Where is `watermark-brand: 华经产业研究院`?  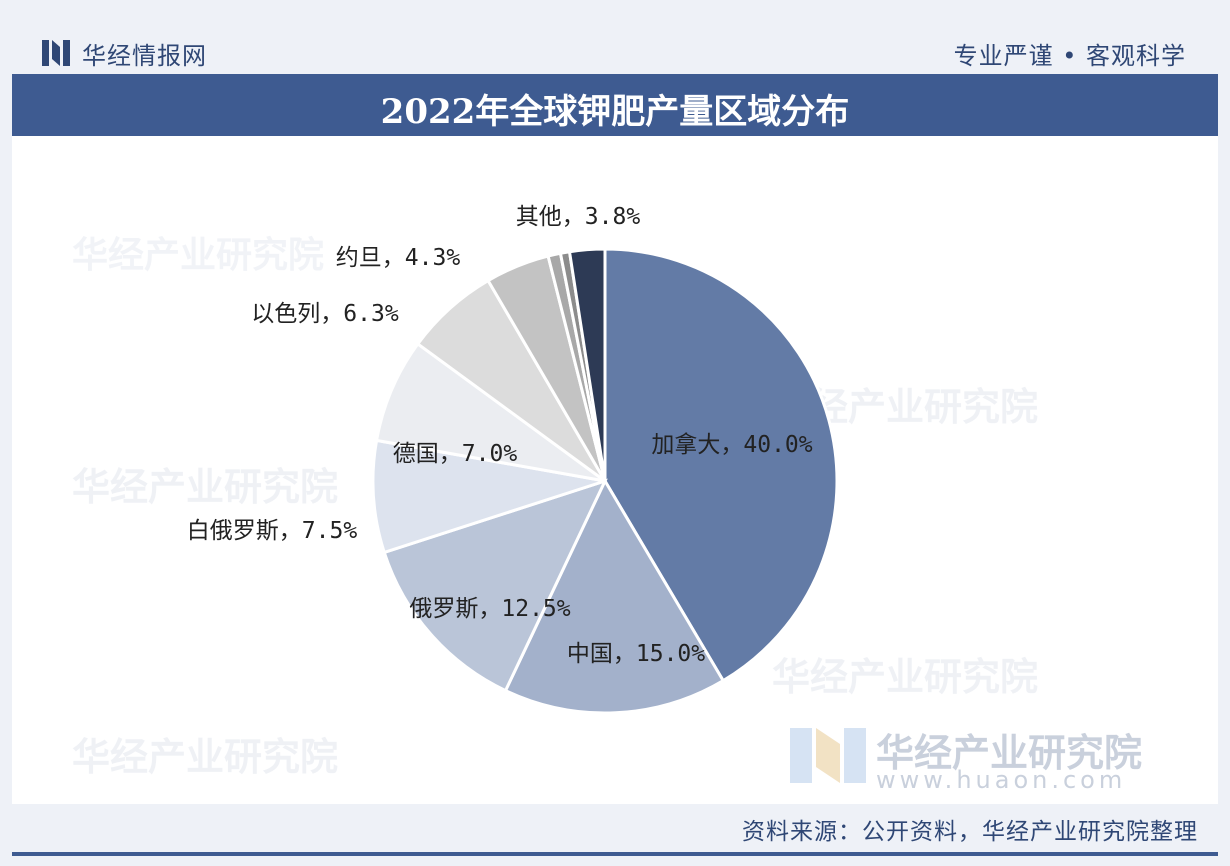
watermark-brand: 华经产业研究院 is located at coordinates (1009, 753).